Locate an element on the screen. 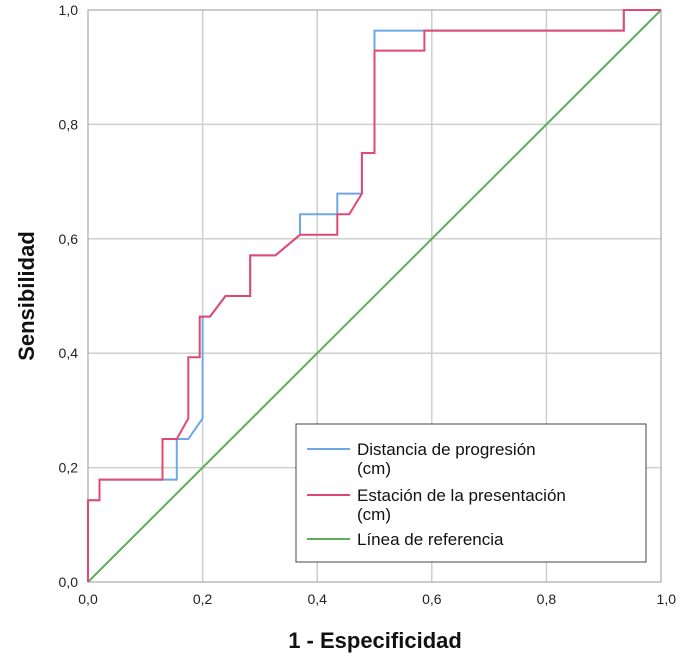 This screenshot has height=666, width=684. x-tick-labels: 0,0 0,2 0,4 0,6 0,8 1,0 is located at coordinates (377, 599).